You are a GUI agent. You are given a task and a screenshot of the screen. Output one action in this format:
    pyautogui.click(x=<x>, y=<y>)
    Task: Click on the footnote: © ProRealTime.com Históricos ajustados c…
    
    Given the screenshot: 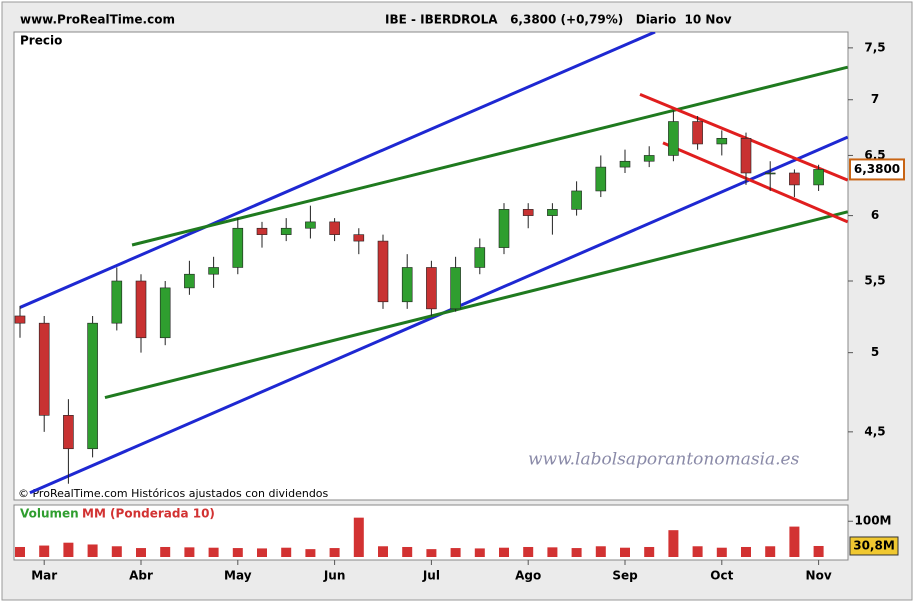 What is the action you would take?
    pyautogui.click(x=173, y=493)
    